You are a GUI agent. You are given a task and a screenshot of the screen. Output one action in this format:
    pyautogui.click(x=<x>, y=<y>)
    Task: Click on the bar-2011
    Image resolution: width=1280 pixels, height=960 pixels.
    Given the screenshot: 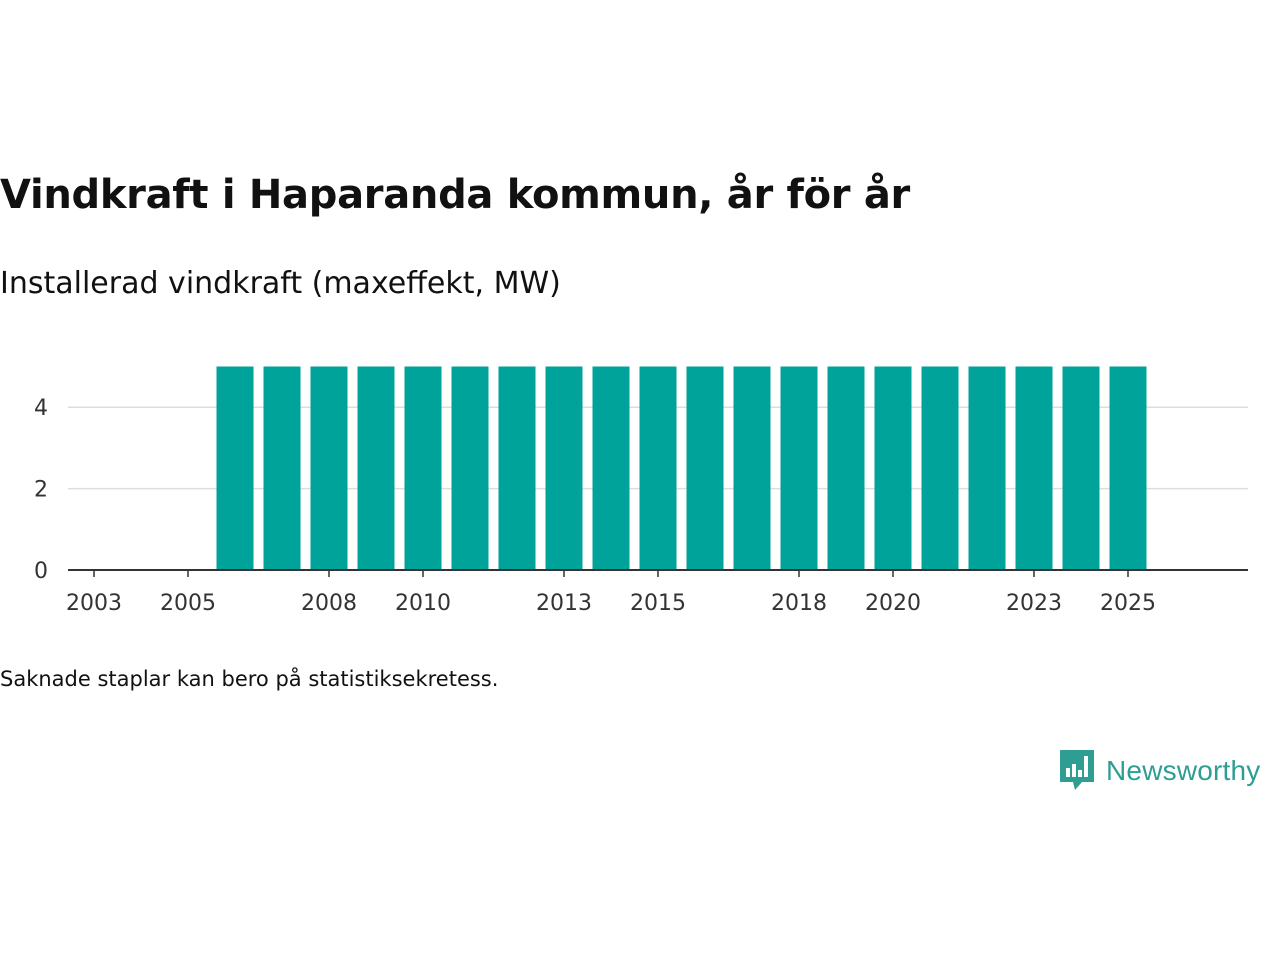 What is the action you would take?
    pyautogui.click(x=470, y=468)
    